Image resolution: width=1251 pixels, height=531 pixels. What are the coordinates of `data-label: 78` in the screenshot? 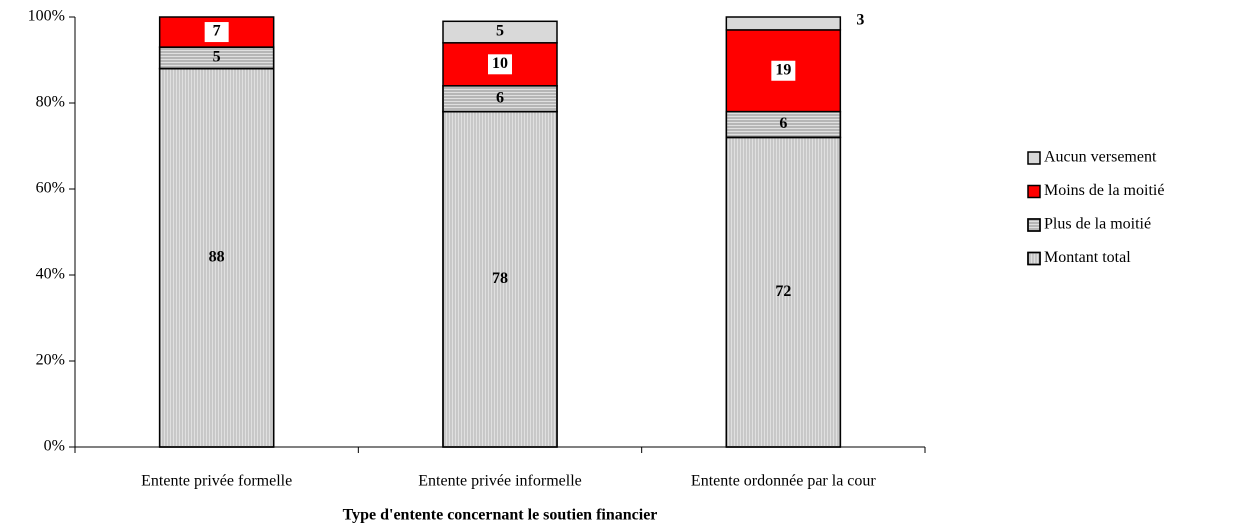 It's located at (500, 278).